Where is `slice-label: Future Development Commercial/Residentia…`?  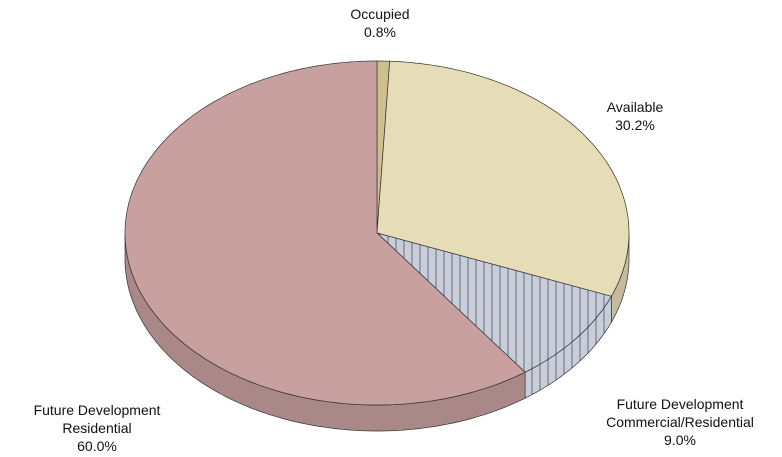 slice-label: Future Development Commercial/Residentia… is located at coordinates (676, 422).